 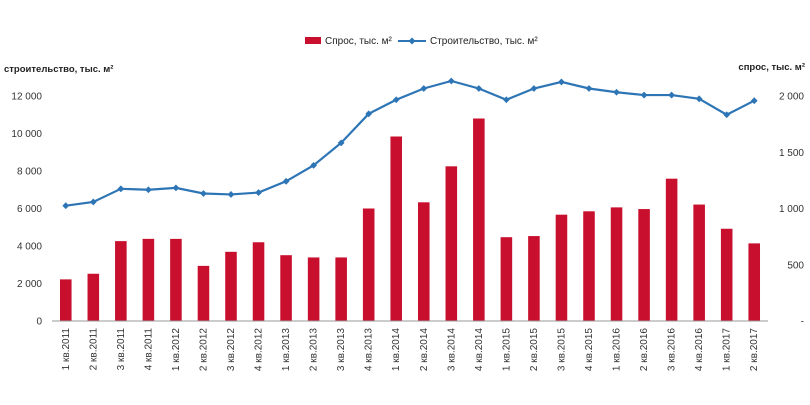 I want to click on x-tick-label: 4 кв.2012, so click(x=259, y=349).